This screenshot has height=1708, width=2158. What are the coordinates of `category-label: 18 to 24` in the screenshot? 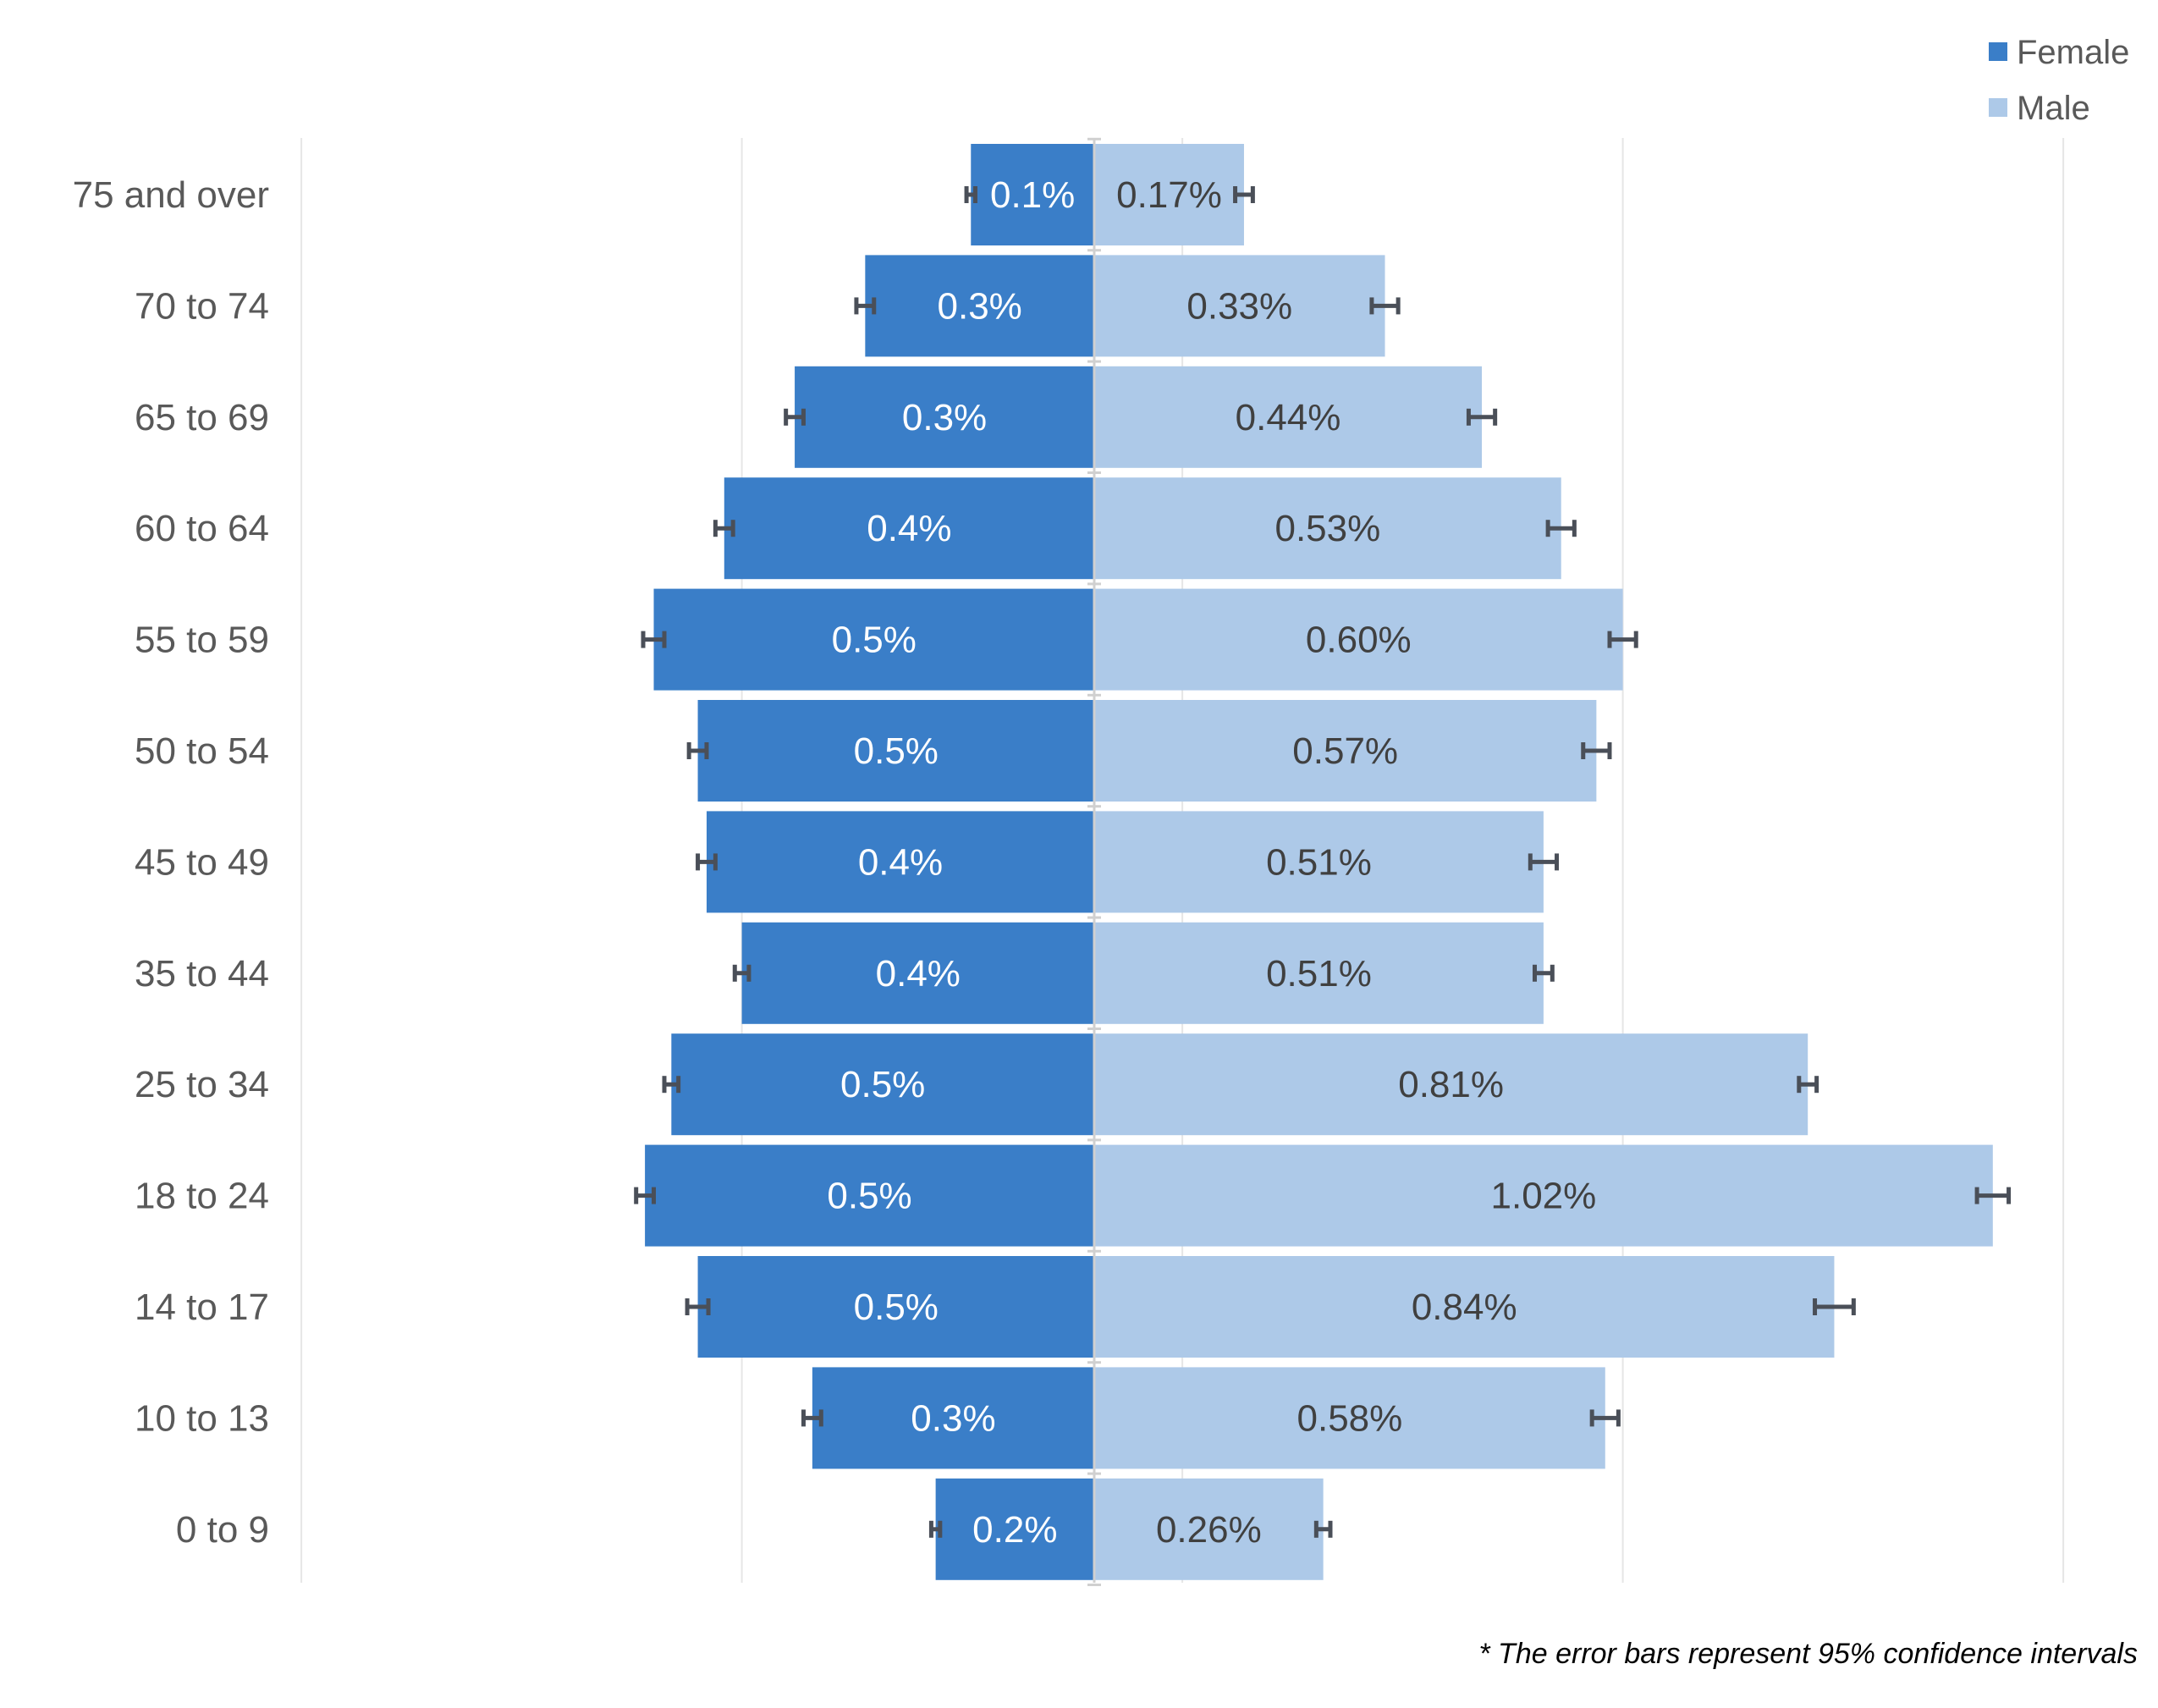 It's located at (202, 1197).